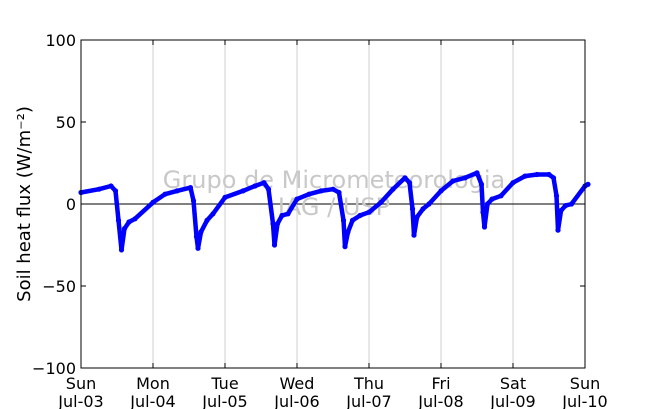 This screenshot has height=409, width=650. What do you see at coordinates (297, 383) in the screenshot?
I see `x-tick-label-day: Wed` at bounding box center [297, 383].